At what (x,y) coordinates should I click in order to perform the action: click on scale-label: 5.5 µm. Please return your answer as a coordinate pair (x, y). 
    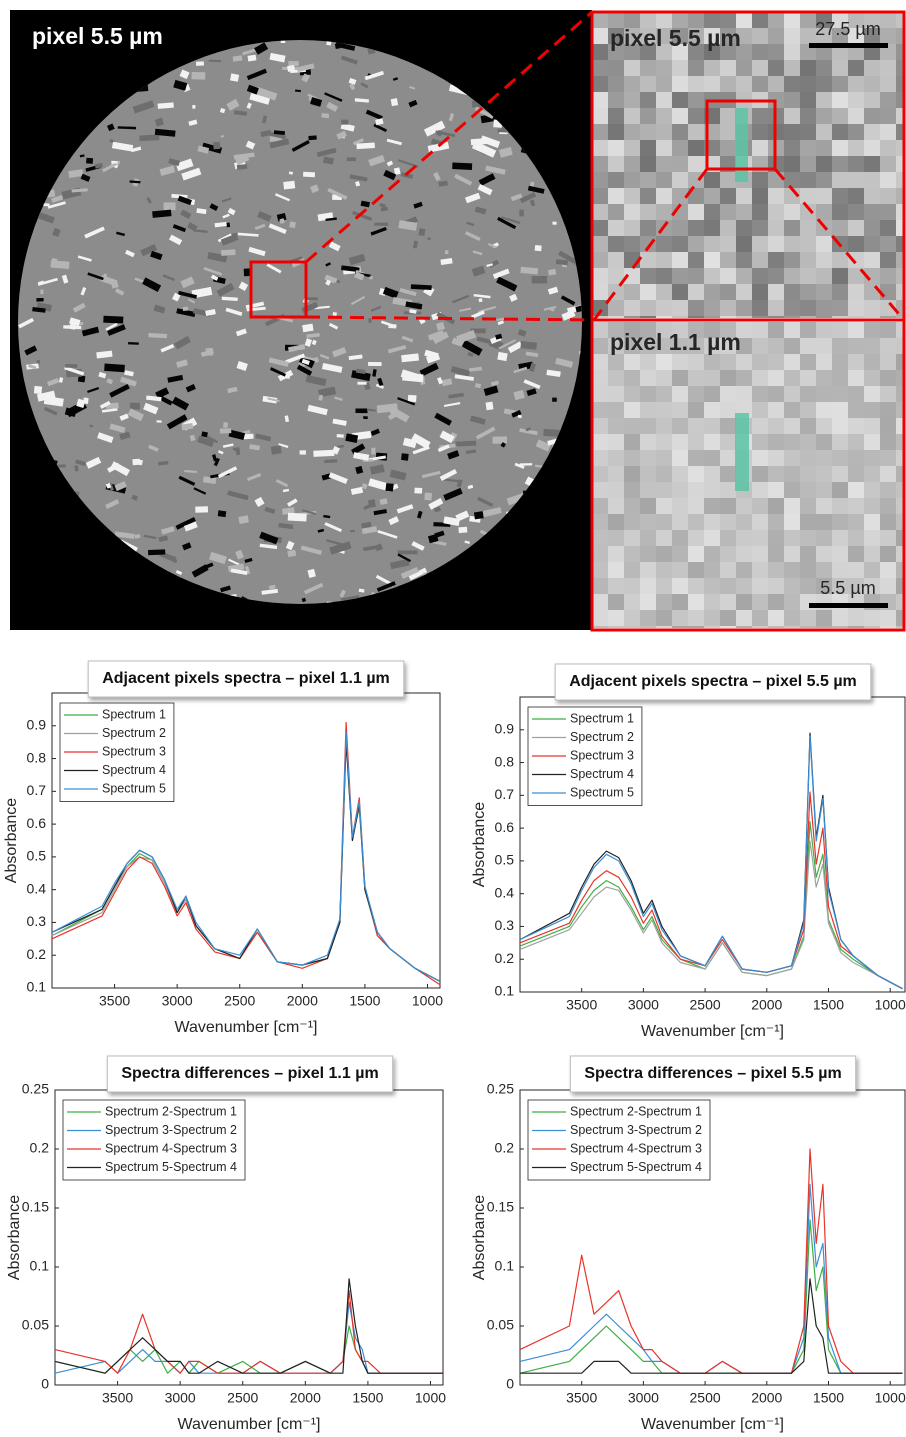
    Looking at the image, I should click on (847, 588).